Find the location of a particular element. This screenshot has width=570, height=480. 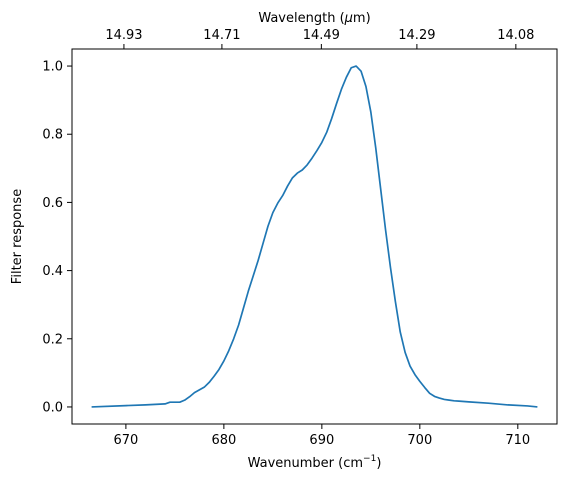

top-axis-label-symbol: μ is located at coordinates (348, 18).